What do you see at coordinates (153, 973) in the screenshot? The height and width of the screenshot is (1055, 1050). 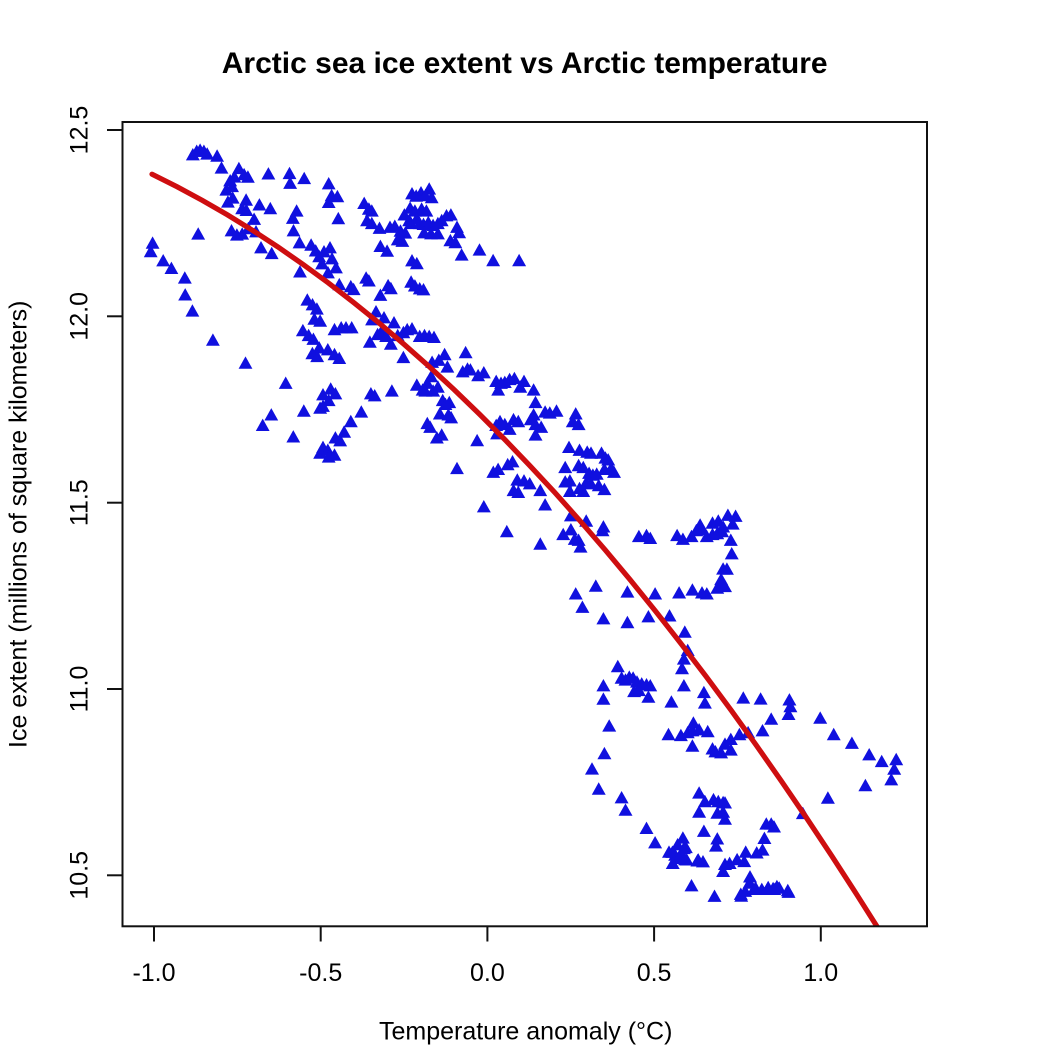 I see `svg-text: -1.0` at bounding box center [153, 973].